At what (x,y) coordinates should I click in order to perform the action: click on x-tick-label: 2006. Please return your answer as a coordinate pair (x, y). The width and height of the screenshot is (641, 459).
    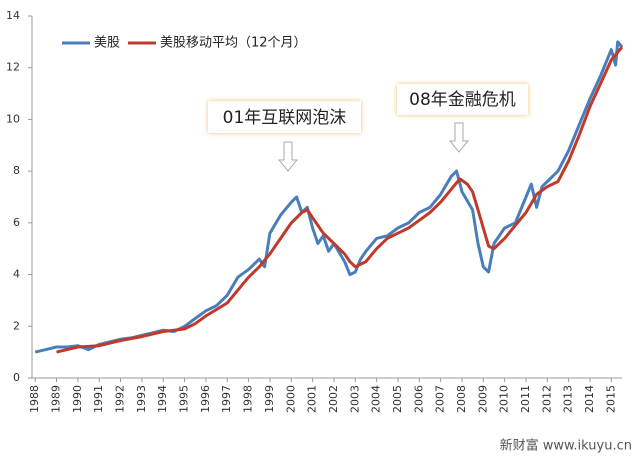
    Looking at the image, I should click on (418, 399).